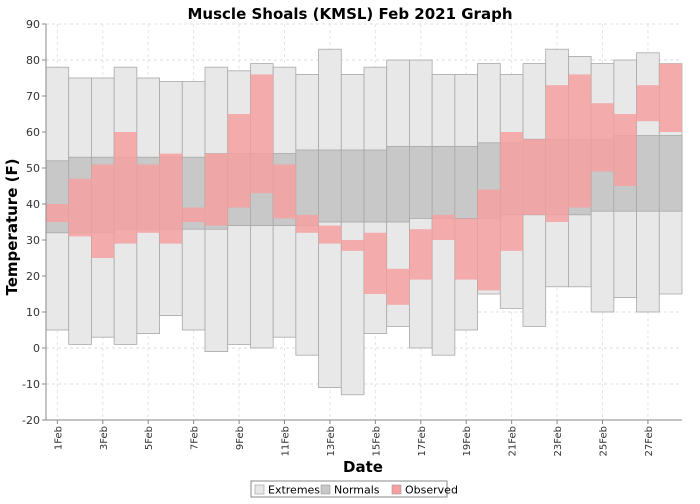 The image size is (700, 504). What do you see at coordinates (357, 490) in the screenshot?
I see `normals-legend-label: Normals` at bounding box center [357, 490].